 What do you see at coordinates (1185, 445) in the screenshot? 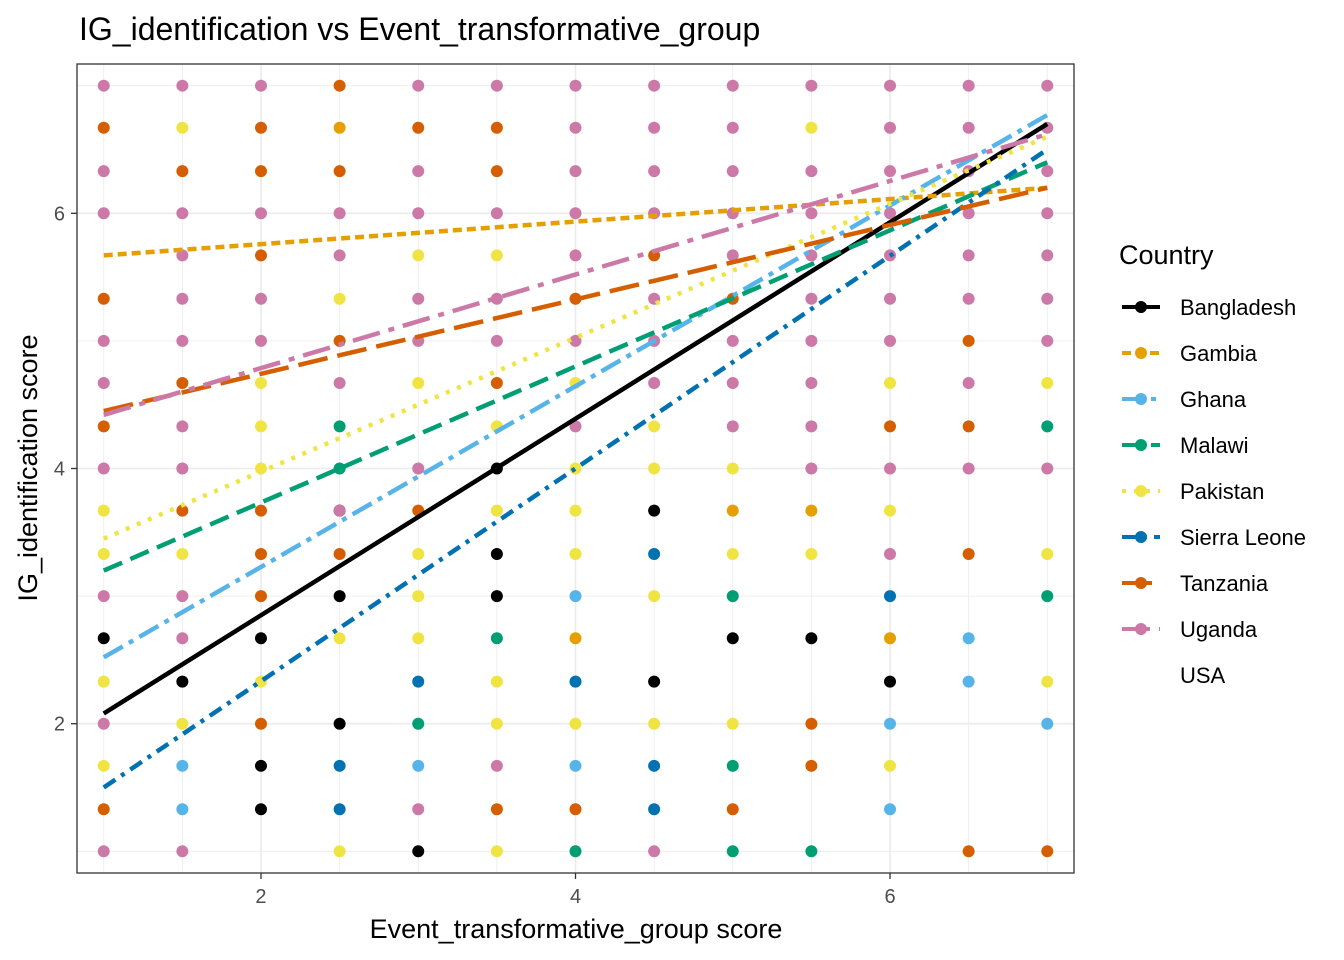
I see `legend-item: Malawi` at bounding box center [1185, 445].